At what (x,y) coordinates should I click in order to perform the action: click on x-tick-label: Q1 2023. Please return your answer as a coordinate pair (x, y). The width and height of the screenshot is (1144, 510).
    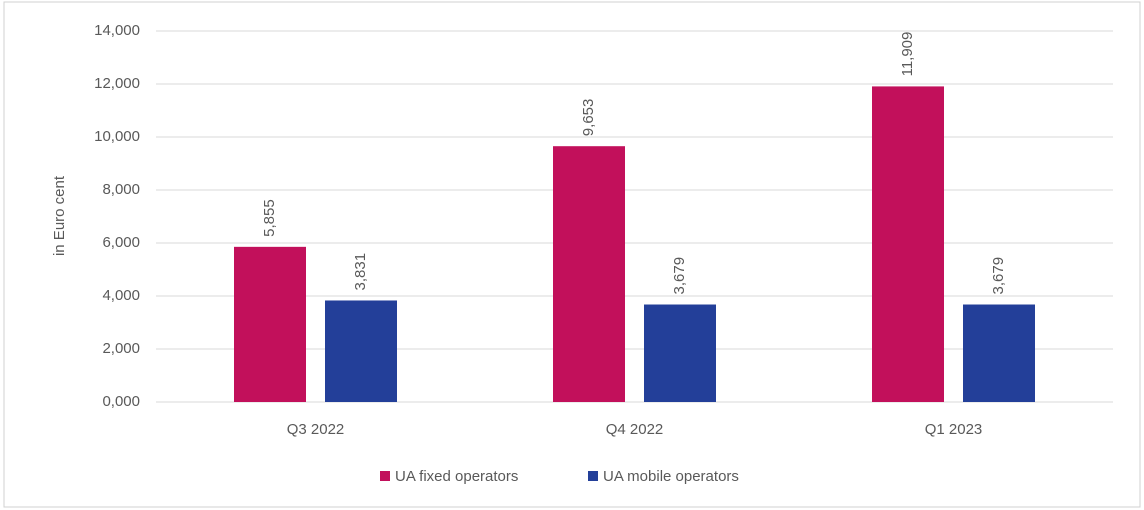
    Looking at the image, I should click on (954, 429).